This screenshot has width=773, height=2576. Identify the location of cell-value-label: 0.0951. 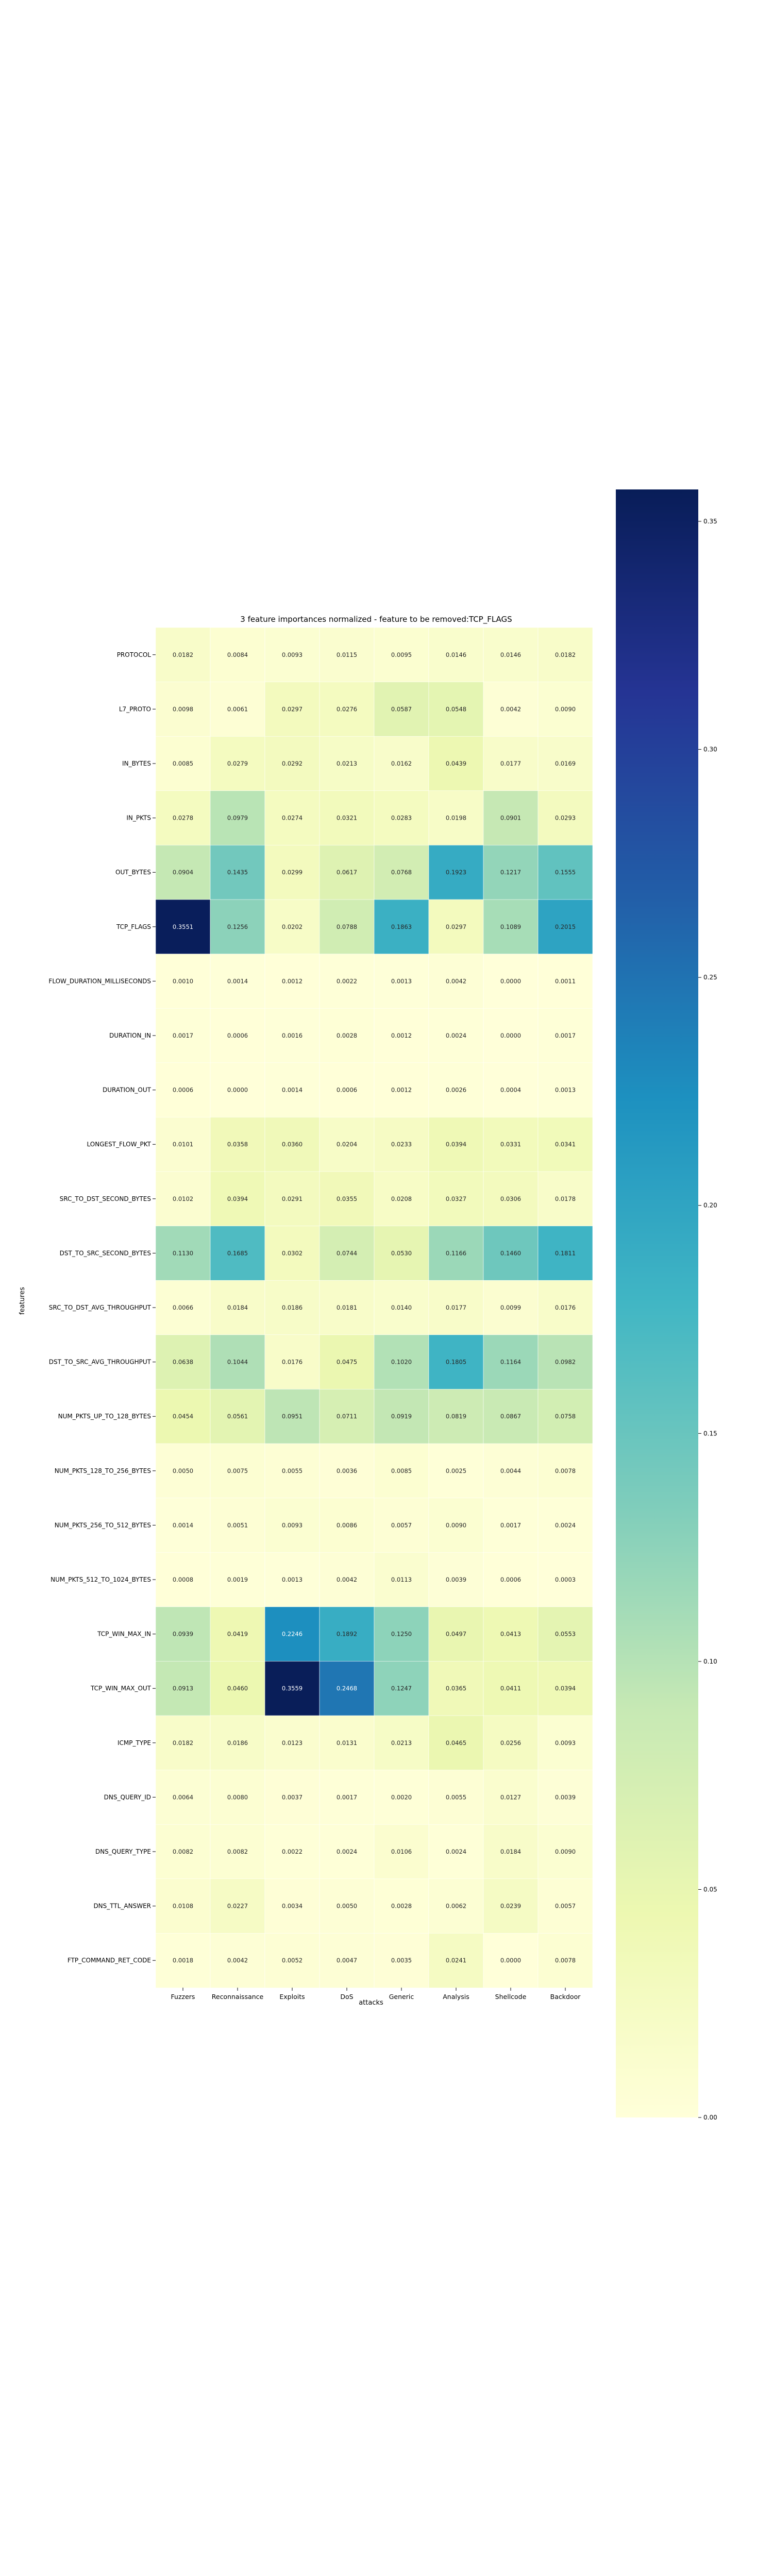
(292, 1416).